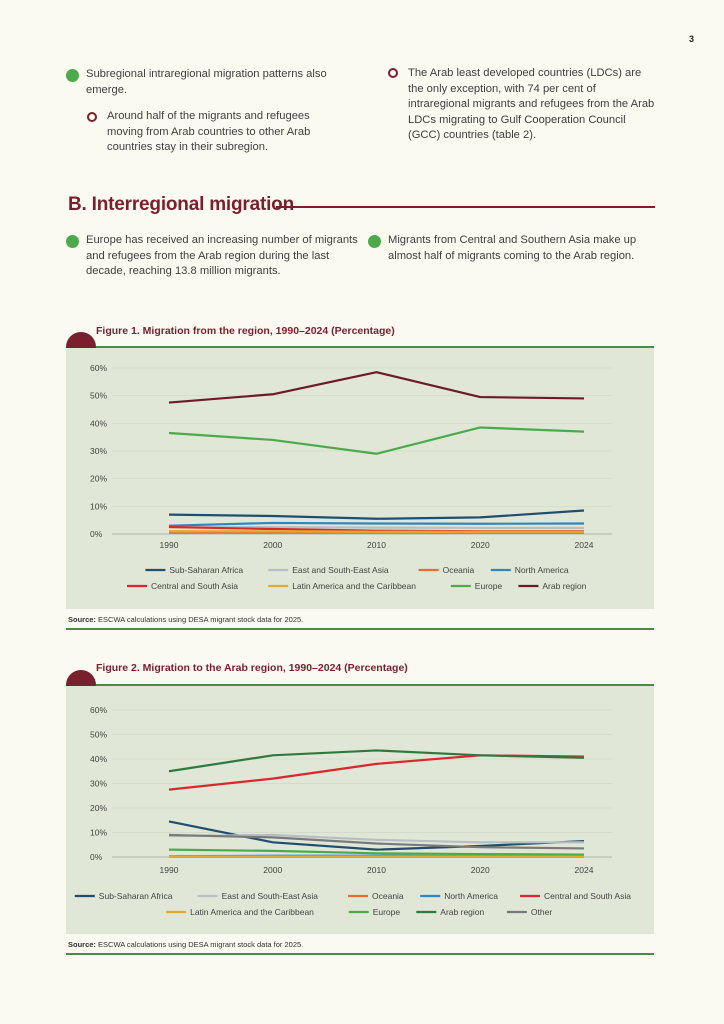 The image size is (724, 1024). What do you see at coordinates (375, 347) in the screenshot?
I see `figure-1-top-rule` at bounding box center [375, 347].